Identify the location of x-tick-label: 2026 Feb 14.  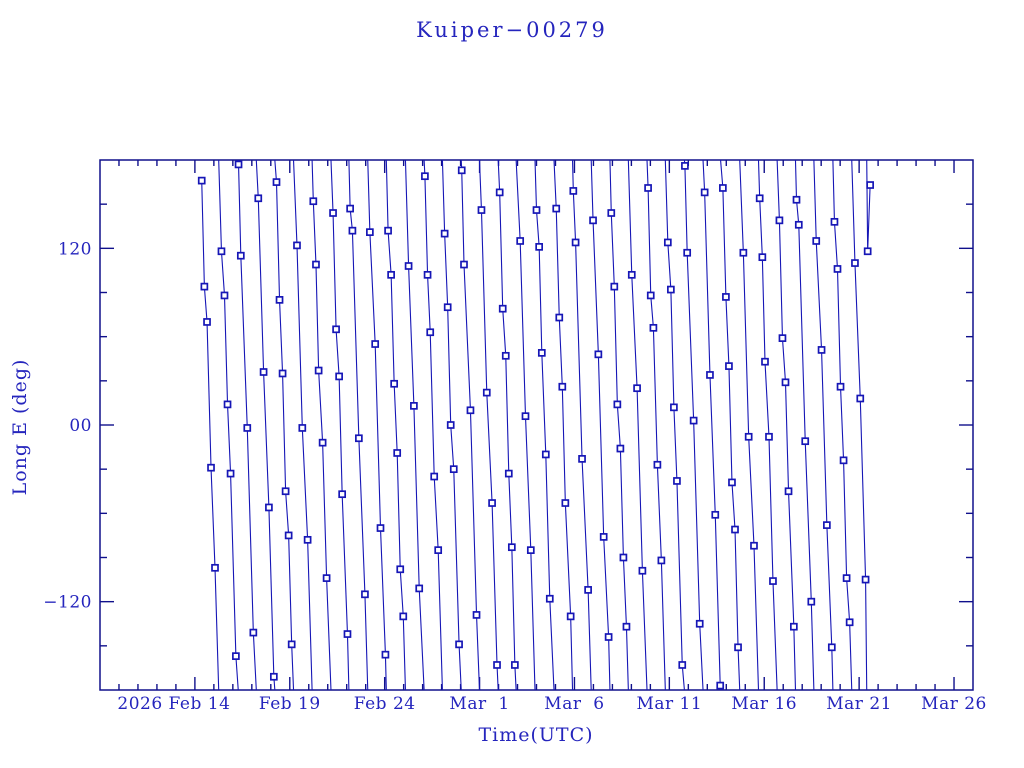
(173, 704).